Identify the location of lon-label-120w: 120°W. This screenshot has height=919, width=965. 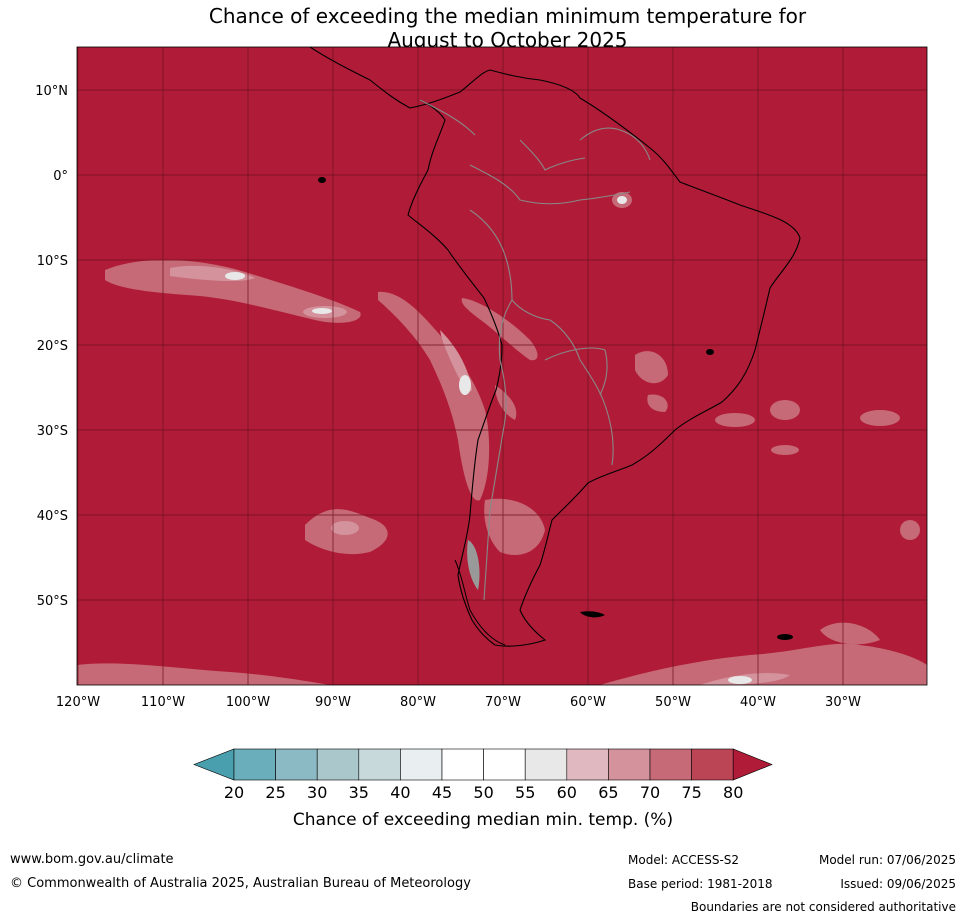
(78, 702).